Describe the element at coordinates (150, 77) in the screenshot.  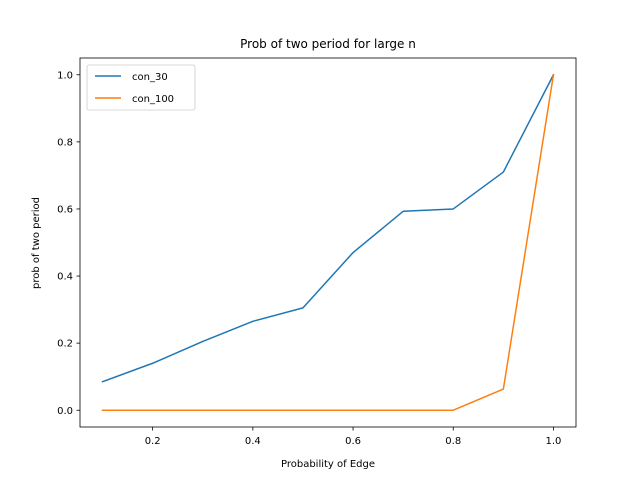
I see `legend-label-con-30: con_30` at that location.